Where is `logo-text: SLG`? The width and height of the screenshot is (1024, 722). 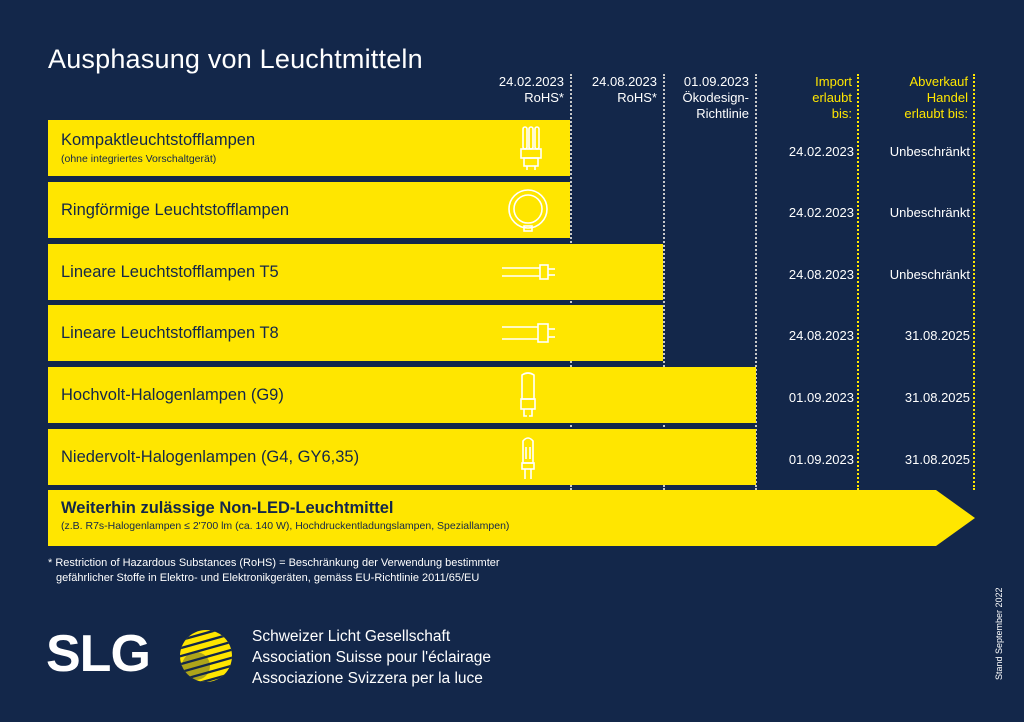
logo-text: SLG is located at coordinates (98, 654).